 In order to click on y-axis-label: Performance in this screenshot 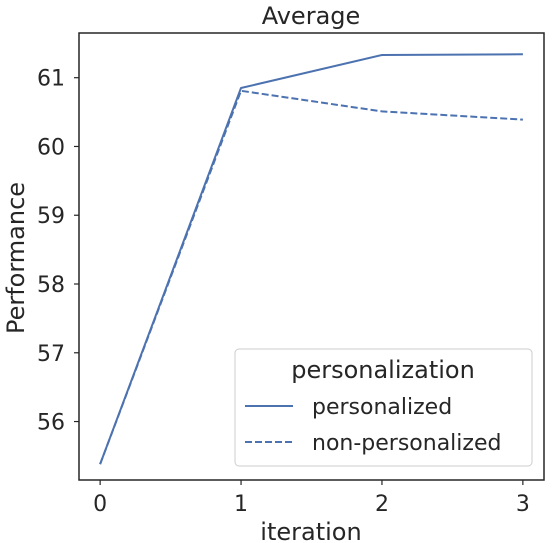, I will do `click(16, 258)`.